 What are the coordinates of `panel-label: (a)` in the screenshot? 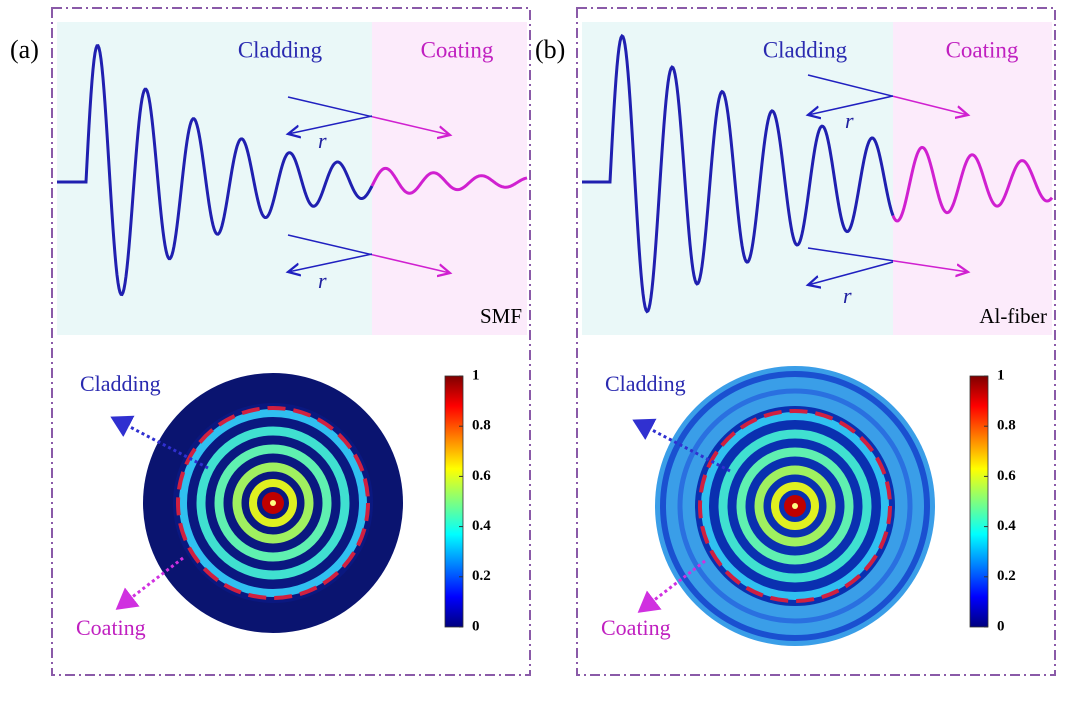 It's located at (24, 49).